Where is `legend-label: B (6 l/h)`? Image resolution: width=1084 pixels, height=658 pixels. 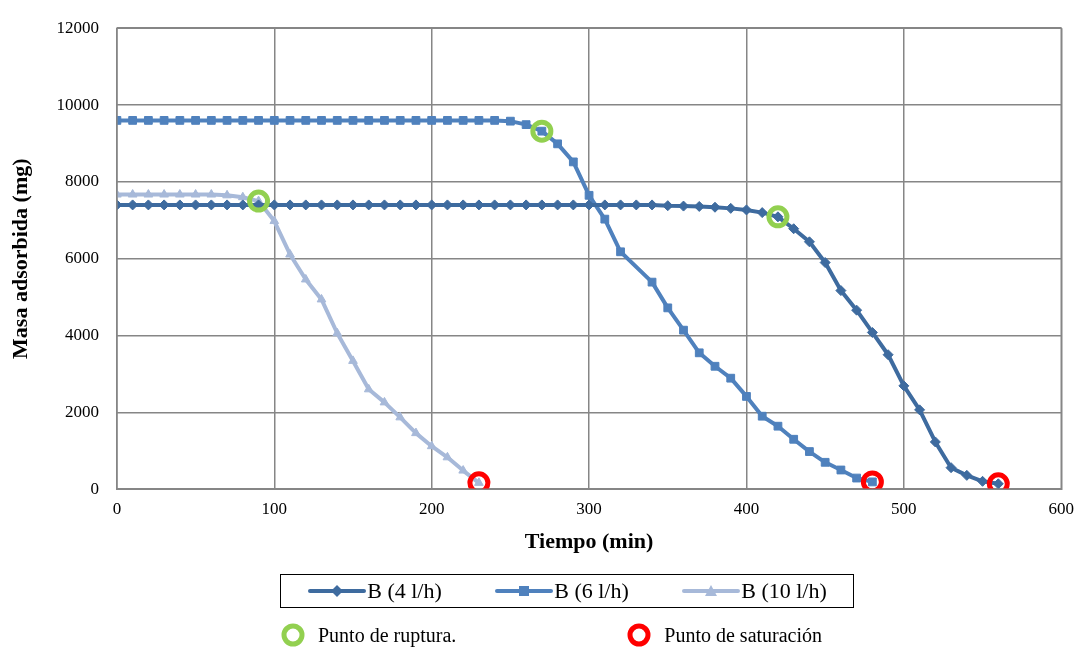
legend-label: B (6 l/h) is located at coordinates (591, 591).